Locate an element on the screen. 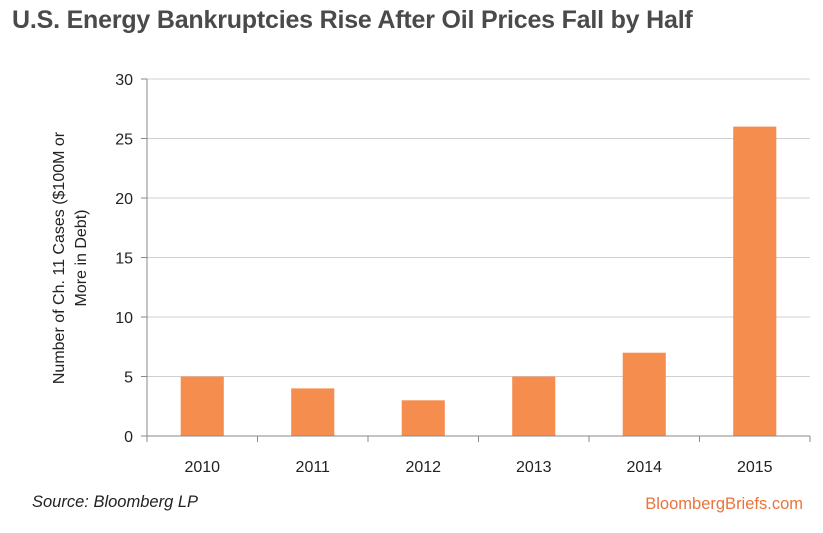 This screenshot has width=823, height=533. x-tick-label: 2013 is located at coordinates (534, 467).